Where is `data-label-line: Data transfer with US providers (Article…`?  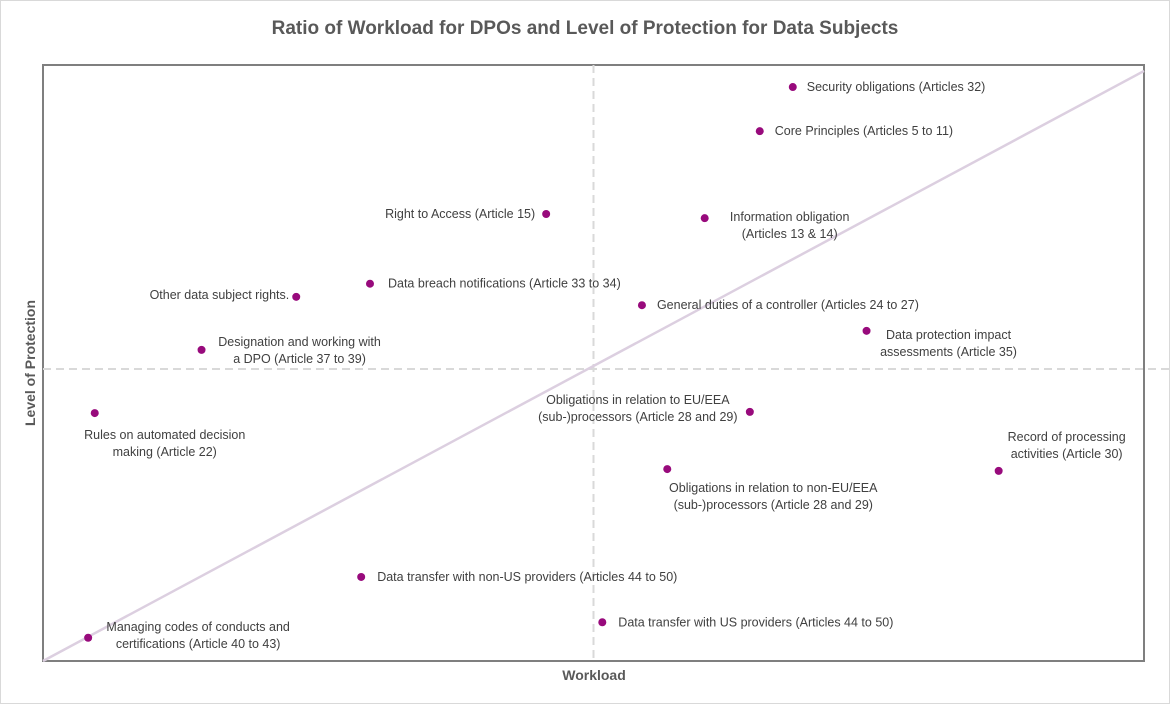
data-label-line: Data transfer with US providers (Article… is located at coordinates (755, 622).